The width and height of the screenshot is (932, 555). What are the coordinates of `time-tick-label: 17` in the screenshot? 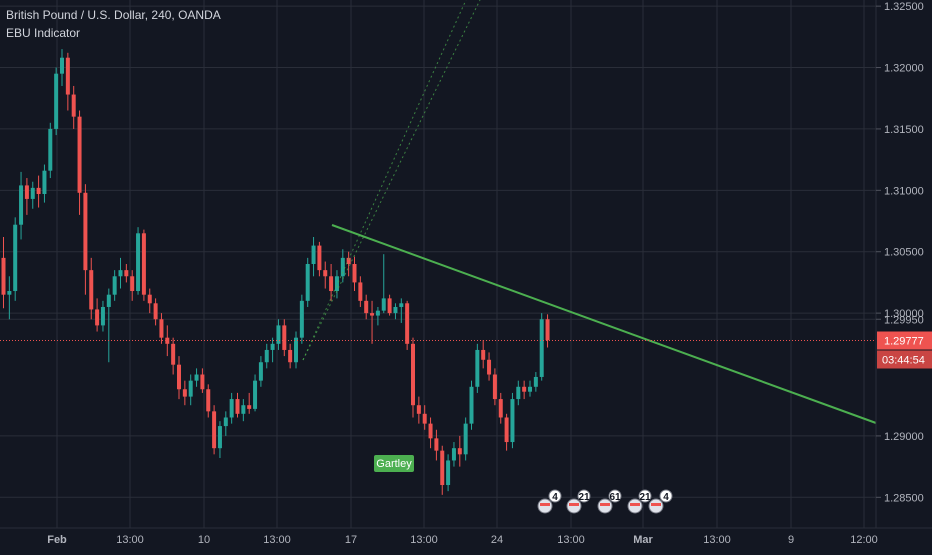 It's located at (351, 540).